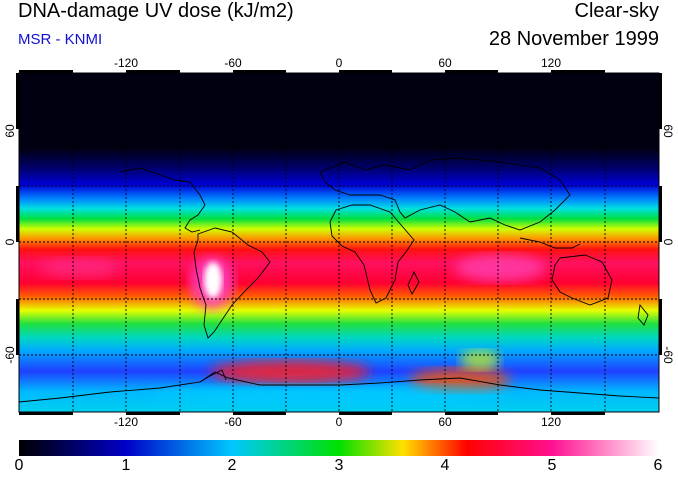  What do you see at coordinates (582, 280) in the screenshot?
I see `australia-coast` at bounding box center [582, 280].